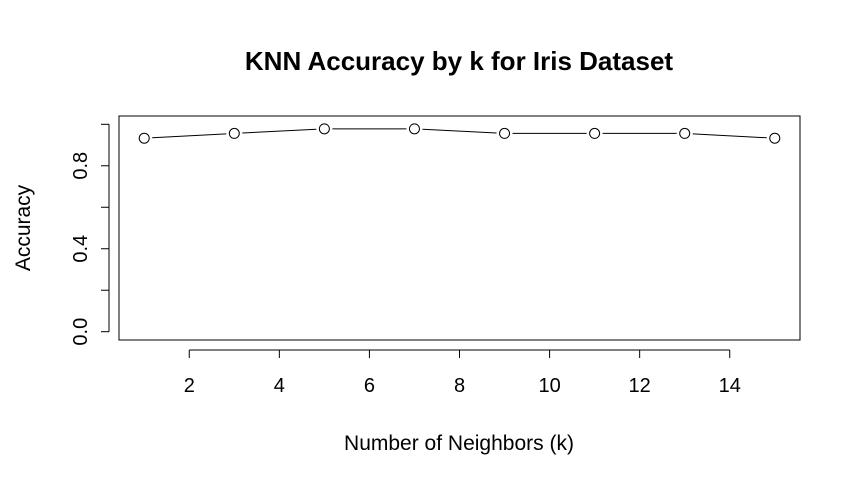  I want to click on x-tick-label: 2, so click(189, 386).